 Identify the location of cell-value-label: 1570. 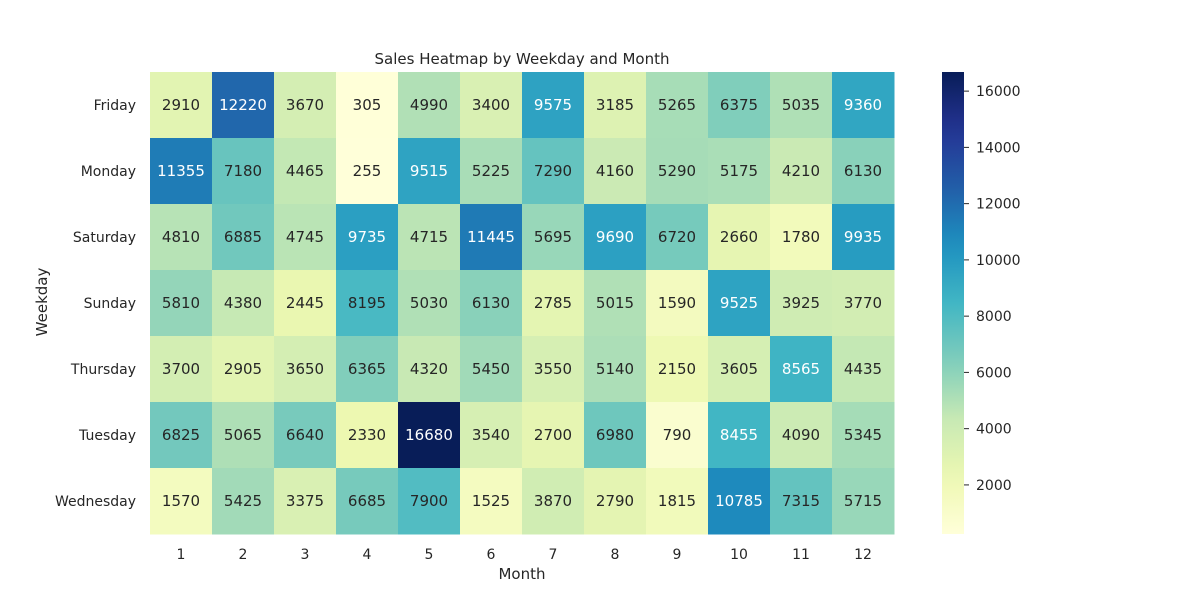
(181, 501).